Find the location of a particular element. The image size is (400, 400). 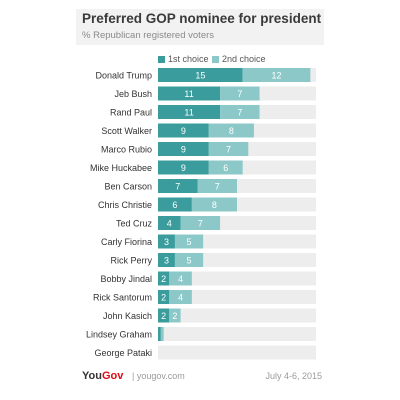

bar-second-choice-marco-rubio is located at coordinates (228, 149).